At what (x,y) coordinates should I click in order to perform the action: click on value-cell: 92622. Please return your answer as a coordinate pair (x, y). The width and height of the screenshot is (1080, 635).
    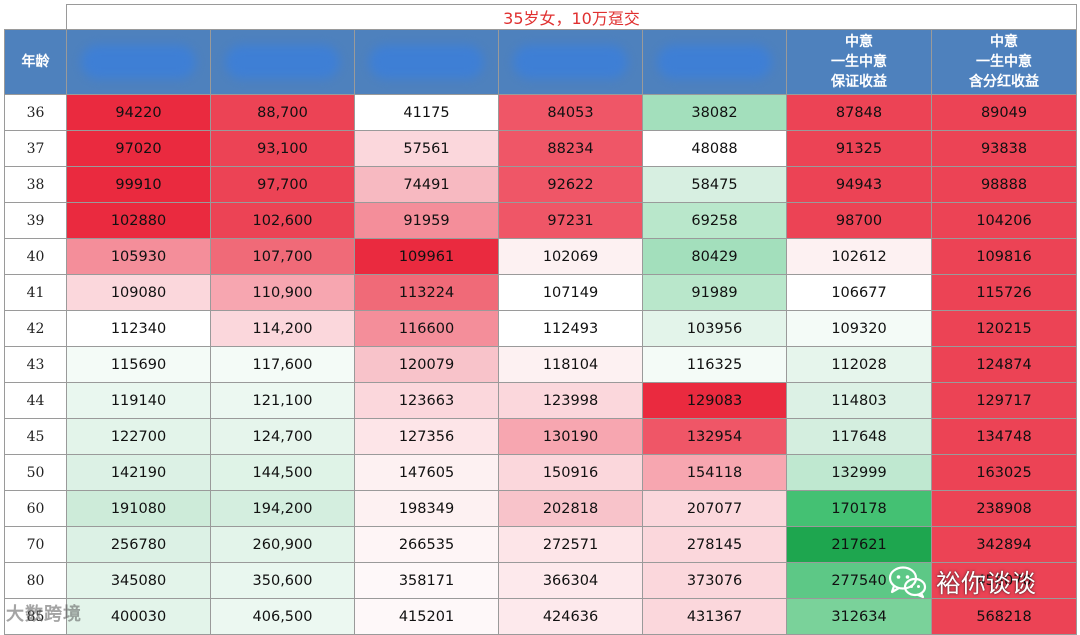
    Looking at the image, I should click on (570, 184).